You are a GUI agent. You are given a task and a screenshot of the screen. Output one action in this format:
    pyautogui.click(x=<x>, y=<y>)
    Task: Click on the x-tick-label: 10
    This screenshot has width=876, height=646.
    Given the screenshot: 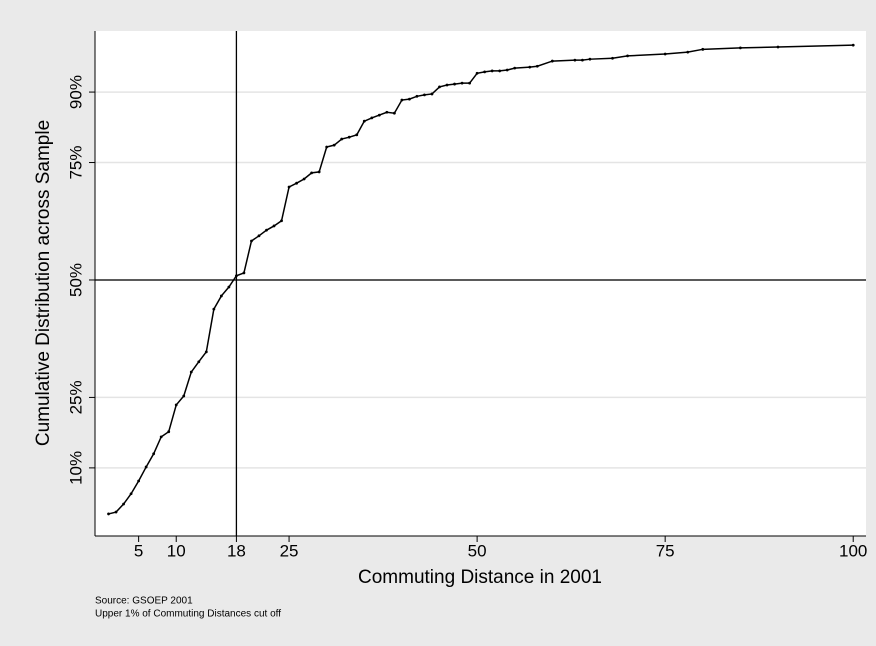 What is the action you would take?
    pyautogui.click(x=176, y=550)
    